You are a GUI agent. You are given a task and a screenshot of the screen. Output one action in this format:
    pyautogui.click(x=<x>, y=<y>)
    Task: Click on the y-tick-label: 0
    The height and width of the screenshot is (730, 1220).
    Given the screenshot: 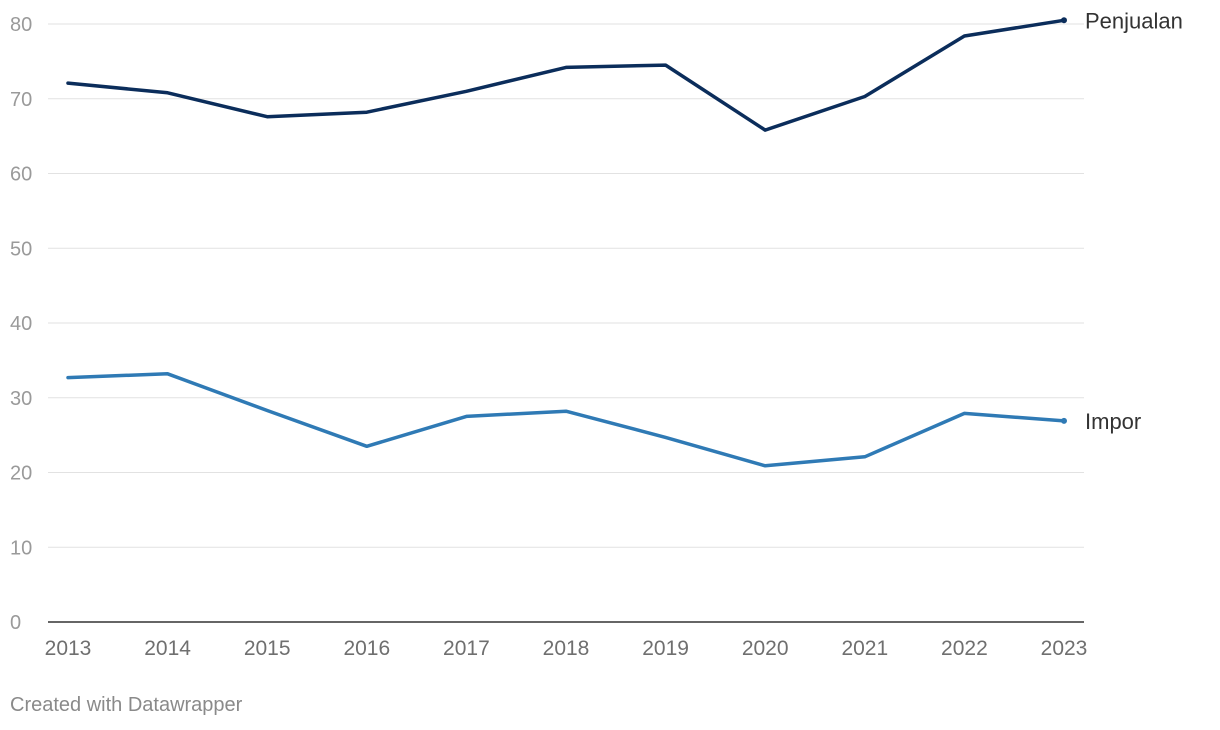 What is the action you would take?
    pyautogui.click(x=15, y=623)
    